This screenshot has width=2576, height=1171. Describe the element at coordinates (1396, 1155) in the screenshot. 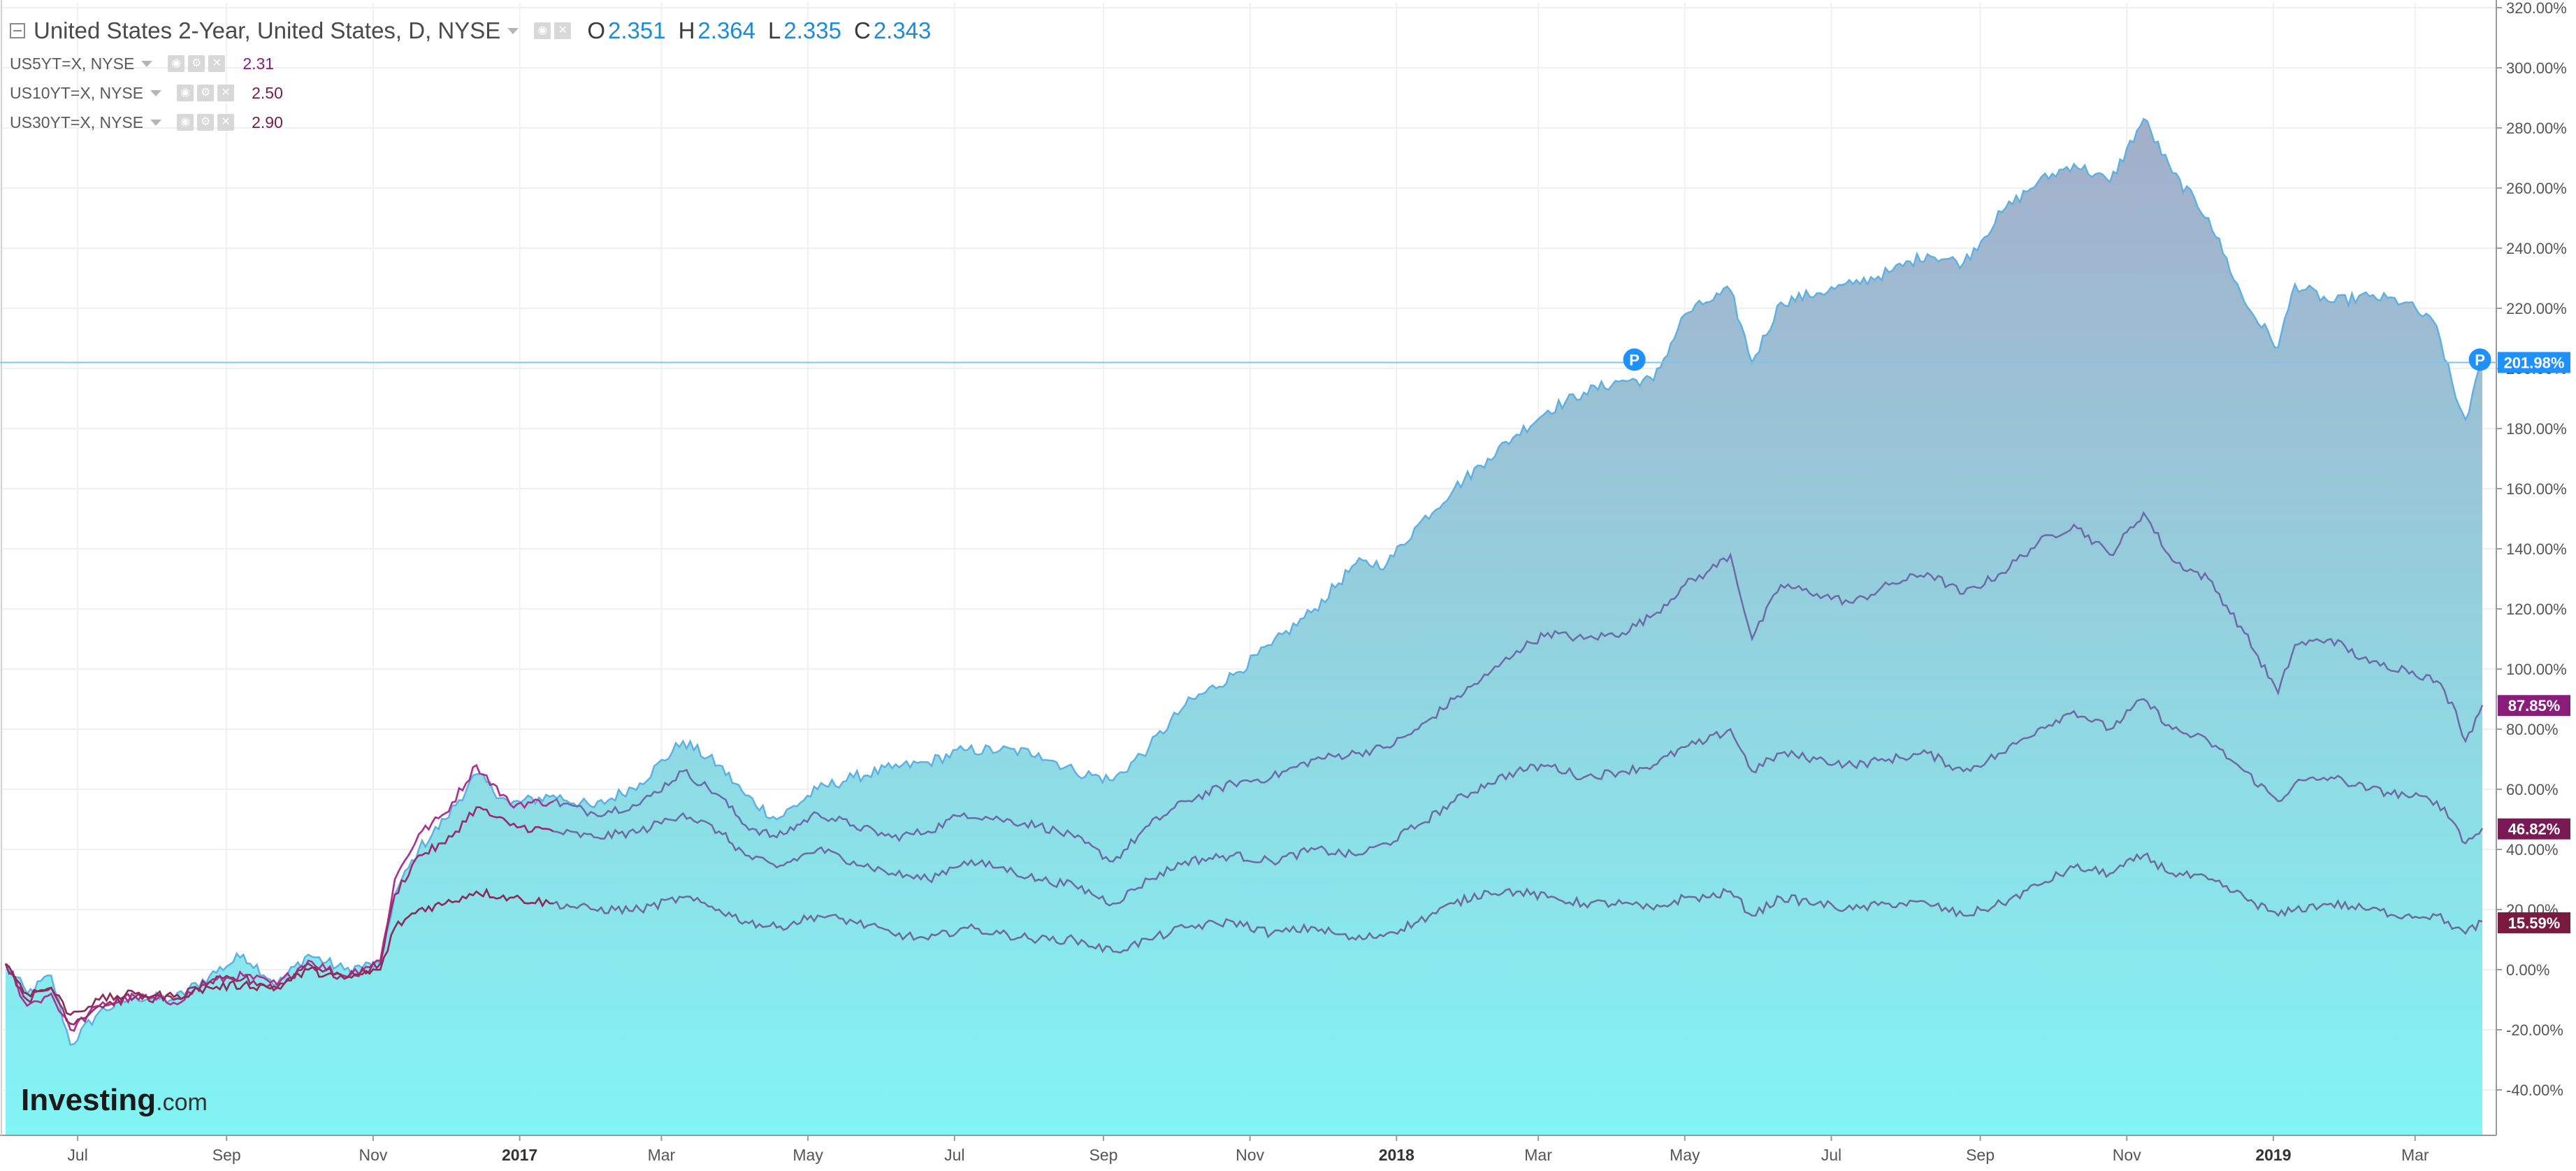

I see `x-tick-label: 2018` at that location.